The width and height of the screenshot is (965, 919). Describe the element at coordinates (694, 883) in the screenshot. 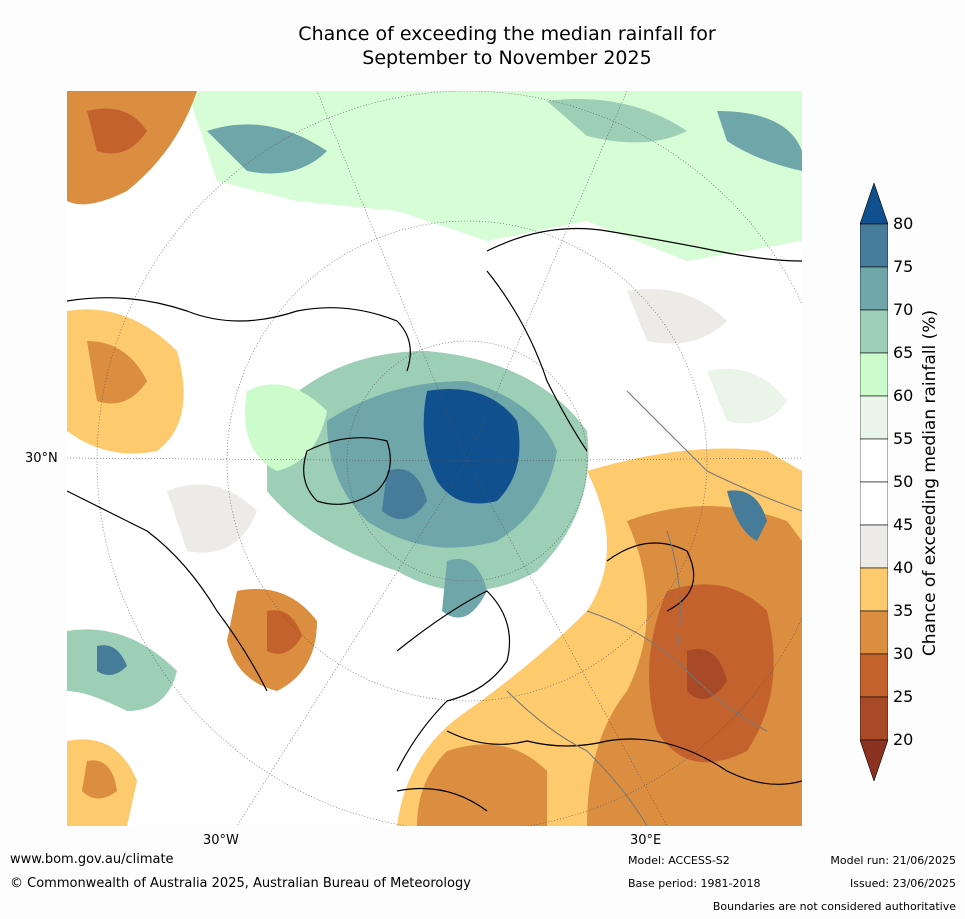

I see `footer-base-period: Base period: 1981-2018` at that location.